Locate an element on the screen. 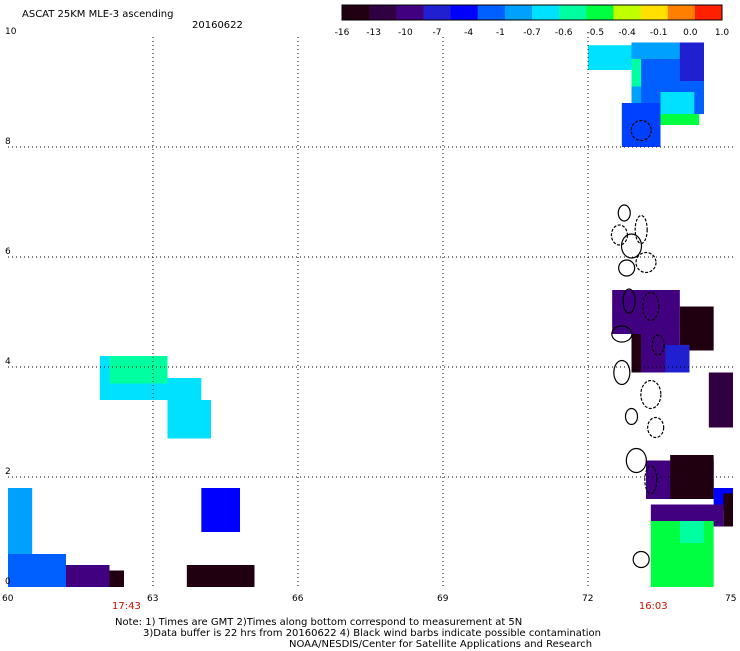 The height and width of the screenshot is (651, 740). x-tick-label: 69 is located at coordinates (443, 599).